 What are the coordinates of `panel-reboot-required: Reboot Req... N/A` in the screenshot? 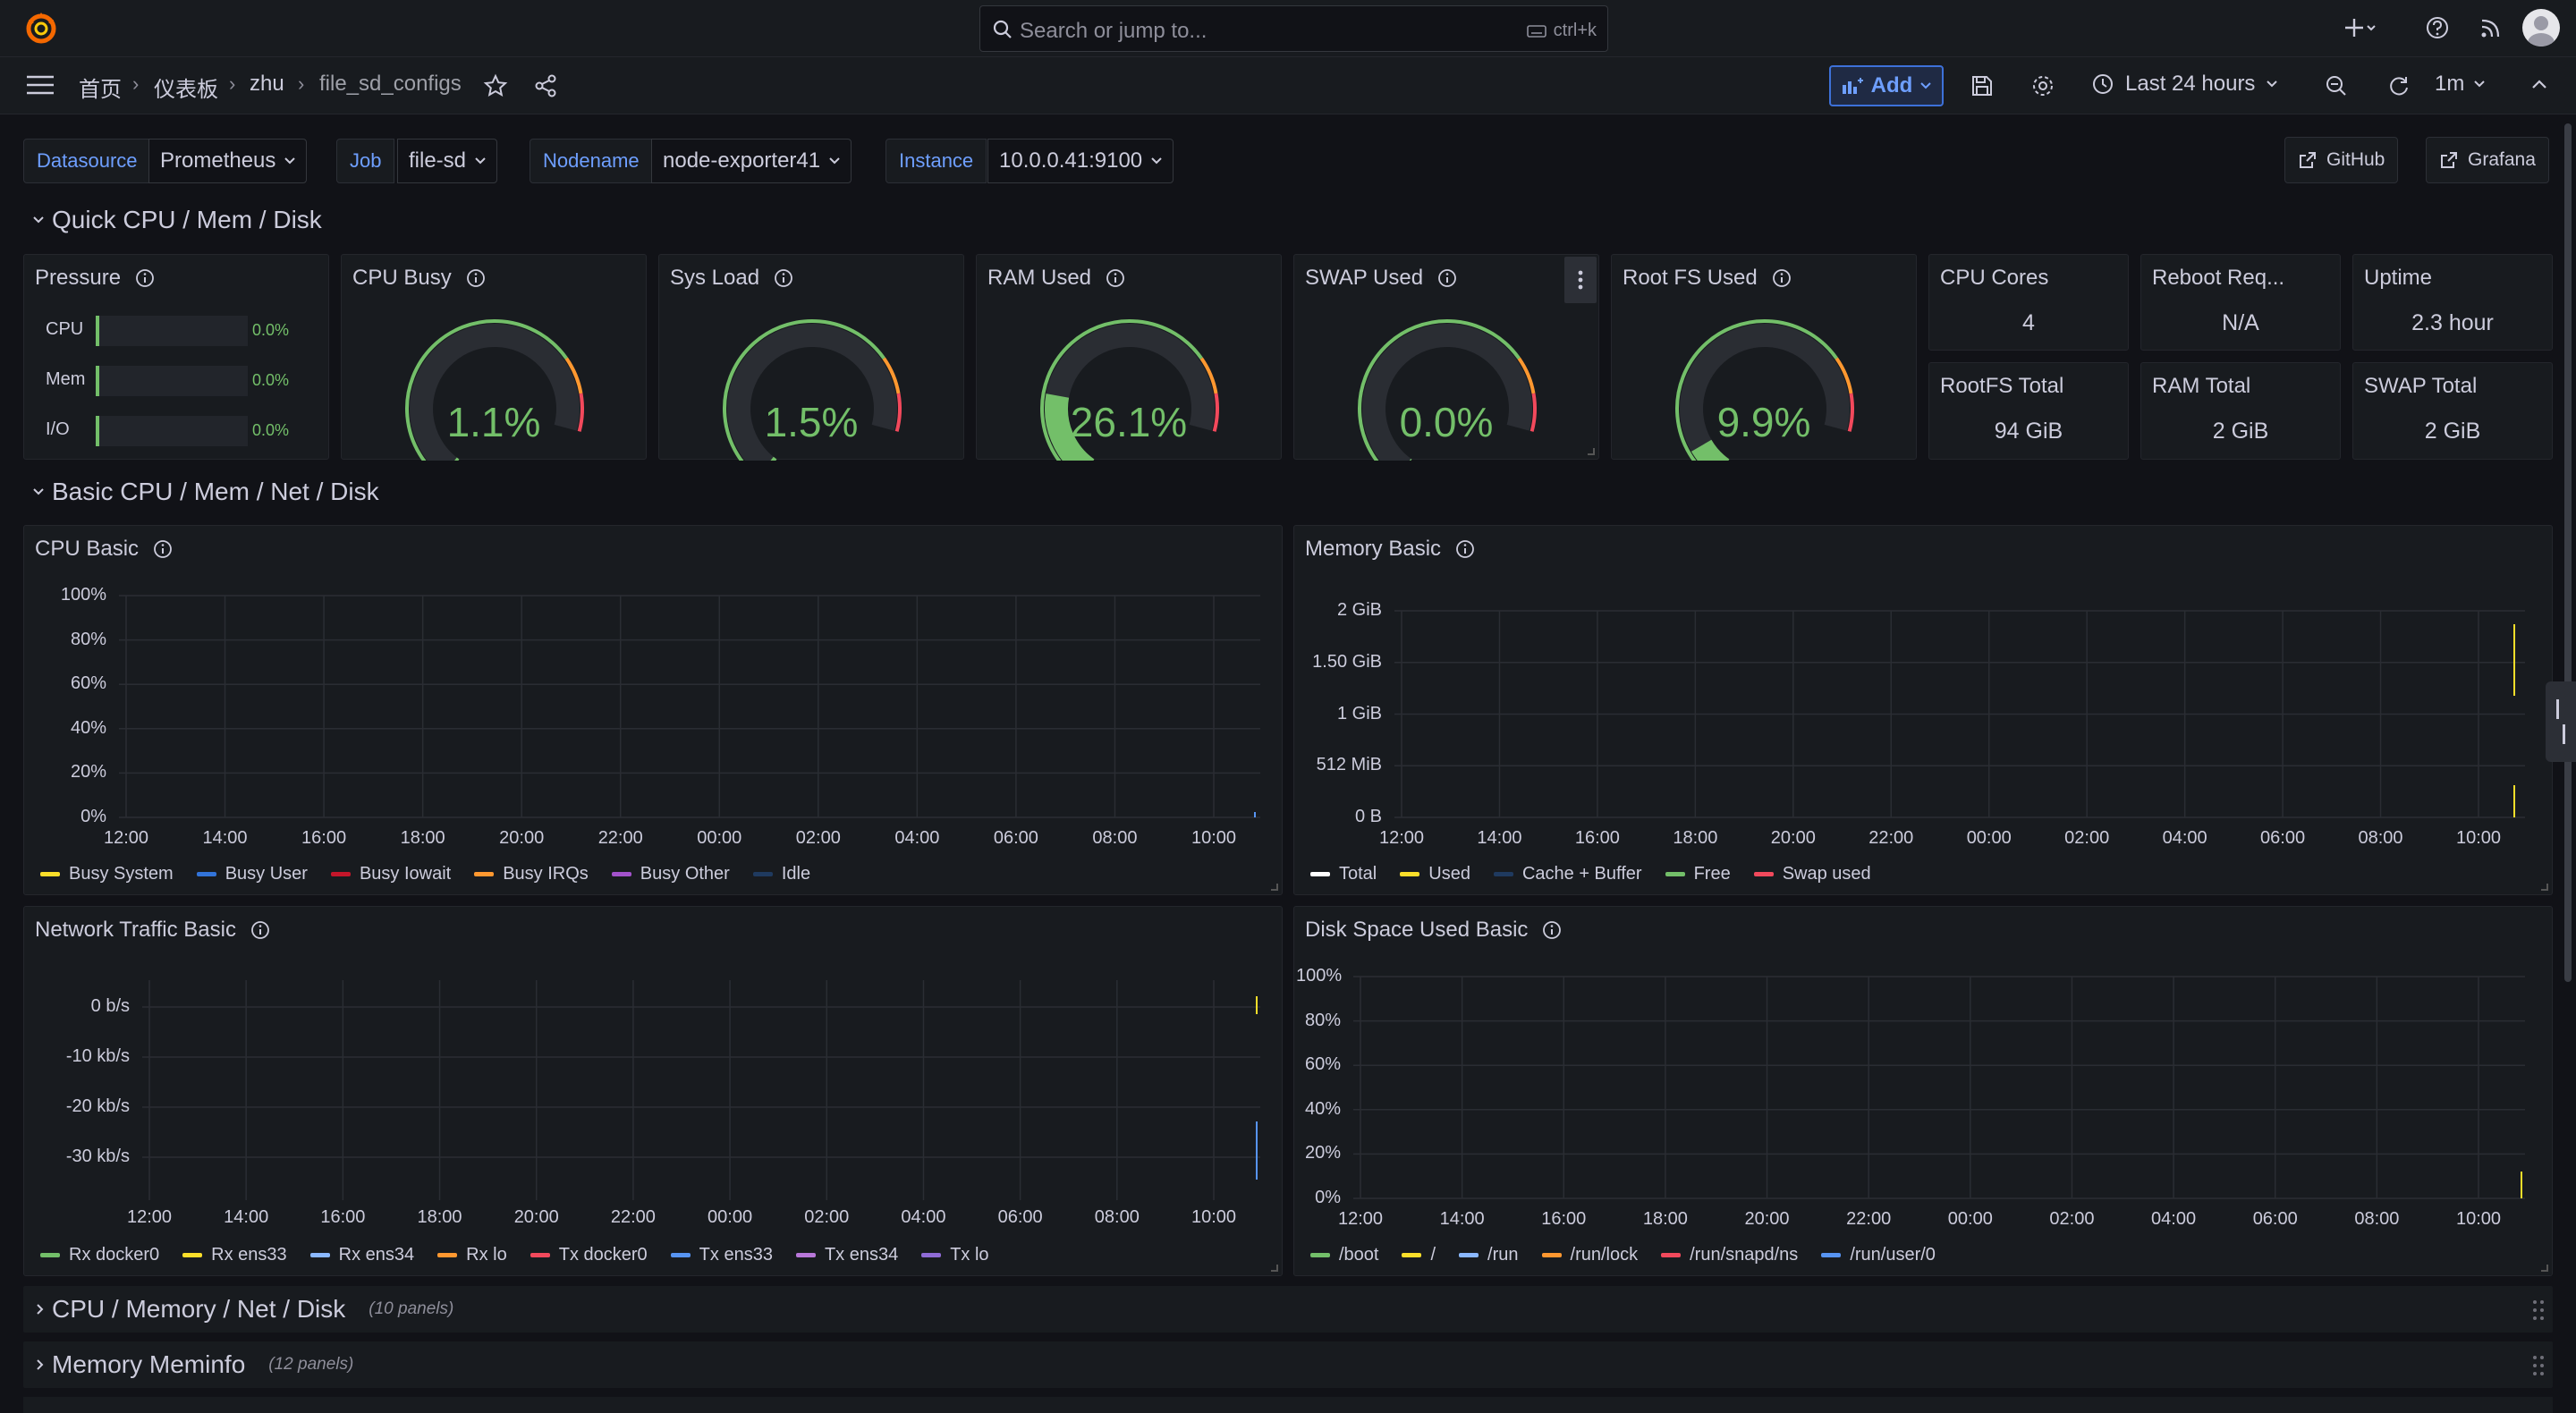 It's located at (2240, 302).